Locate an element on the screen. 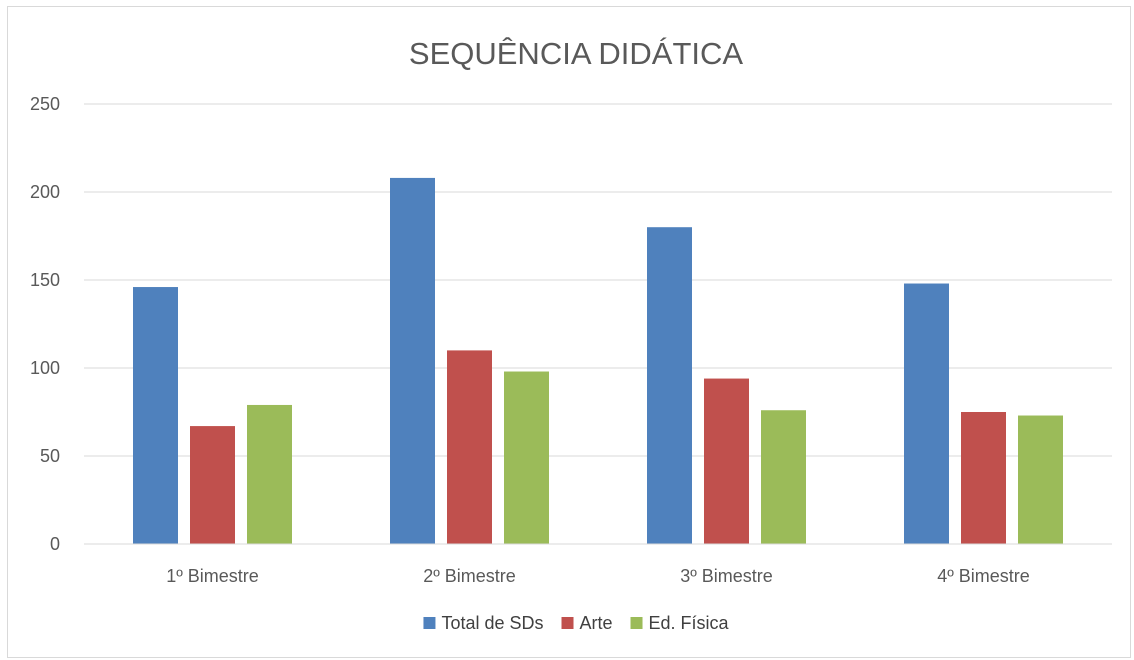  y-tick-label: 250 is located at coordinates (45, 104).